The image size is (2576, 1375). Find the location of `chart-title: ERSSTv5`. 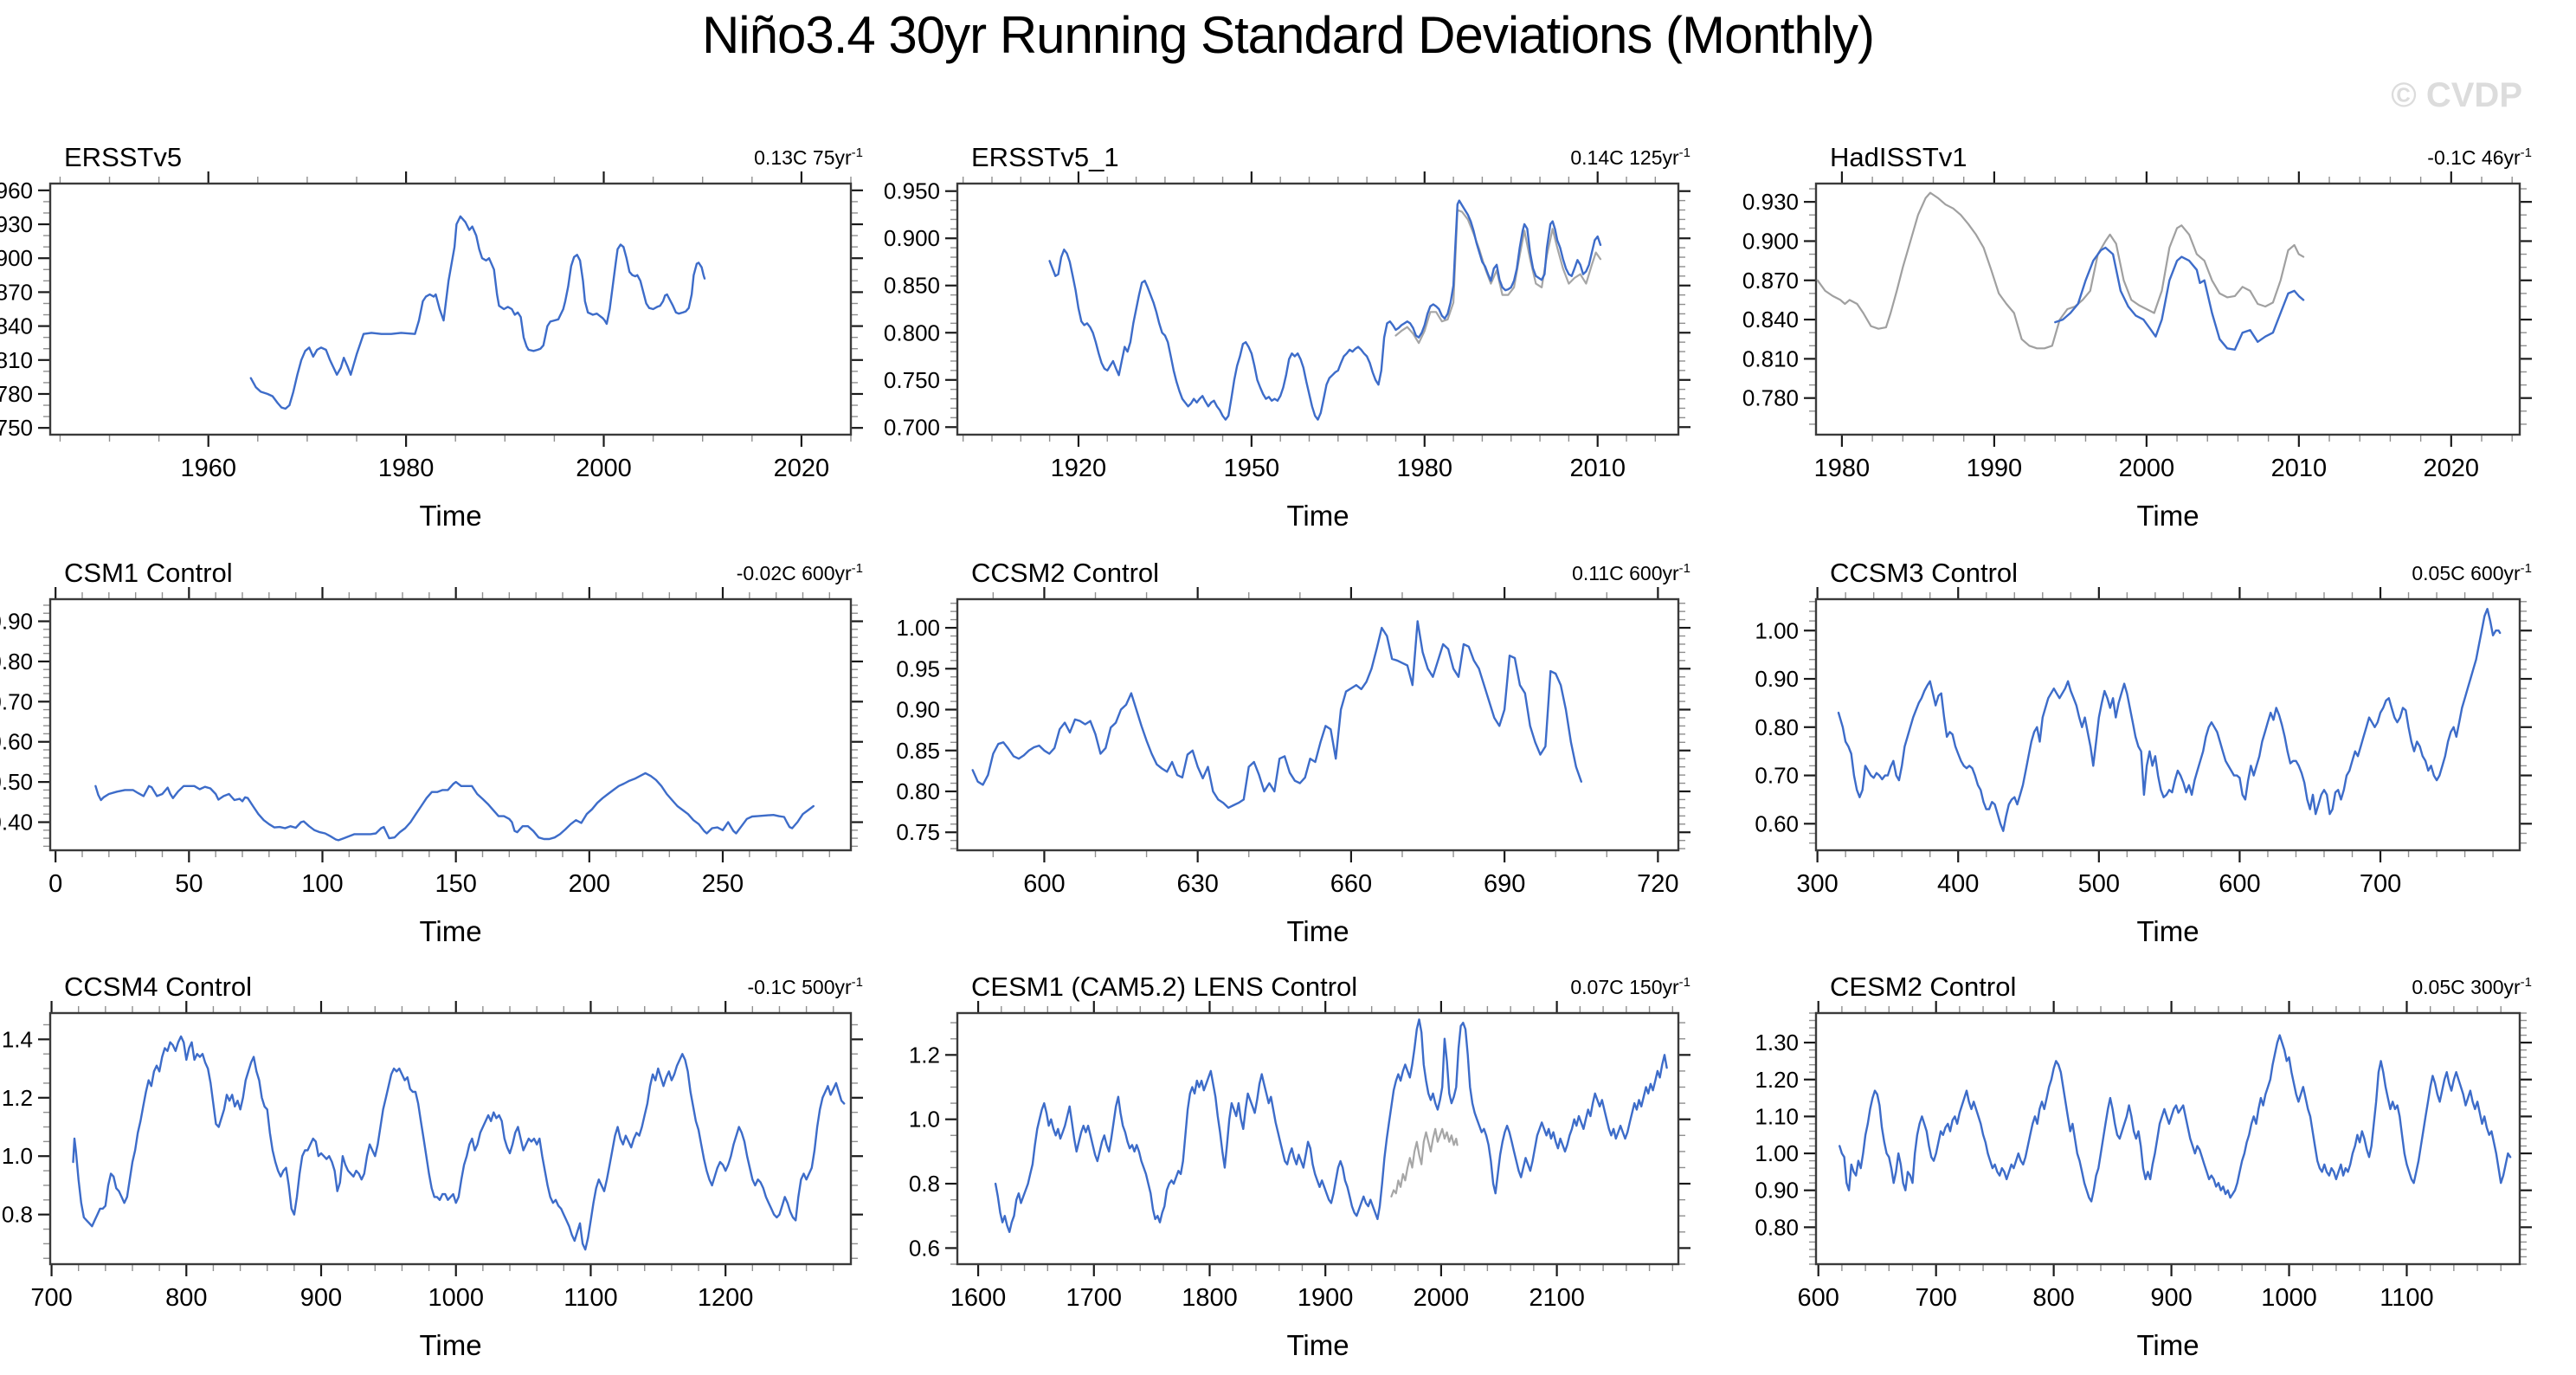

chart-title: ERSSTv5 is located at coordinates (123, 157).